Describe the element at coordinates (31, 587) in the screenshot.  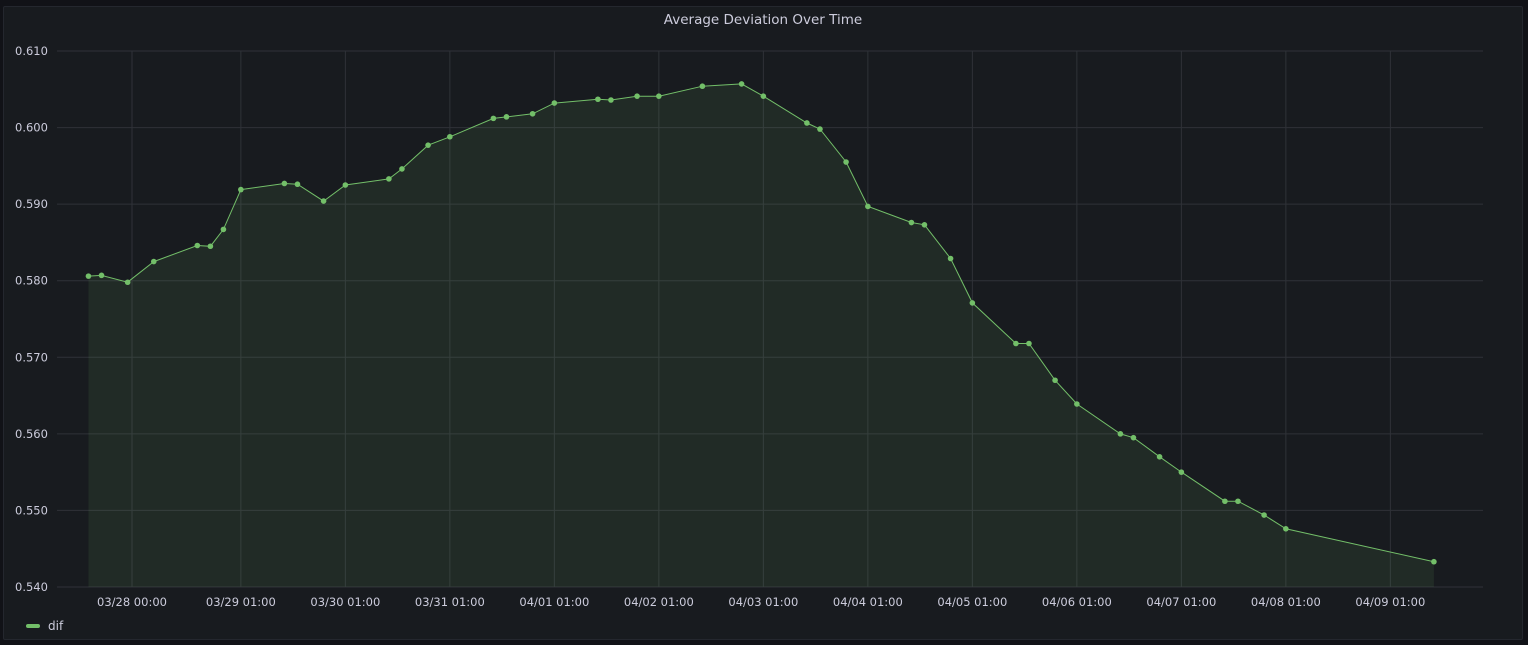
I see `y-tick-label: 0.540` at that location.